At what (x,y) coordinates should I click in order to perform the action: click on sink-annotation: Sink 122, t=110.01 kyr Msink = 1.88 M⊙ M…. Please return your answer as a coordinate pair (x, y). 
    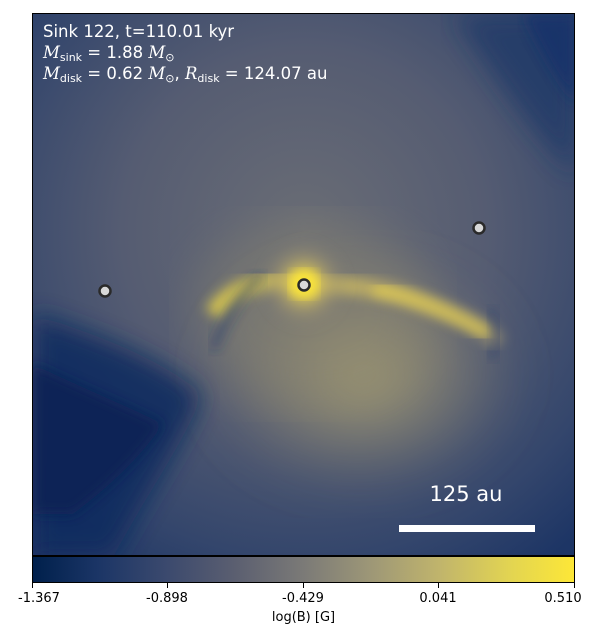
    Looking at the image, I should click on (185, 52).